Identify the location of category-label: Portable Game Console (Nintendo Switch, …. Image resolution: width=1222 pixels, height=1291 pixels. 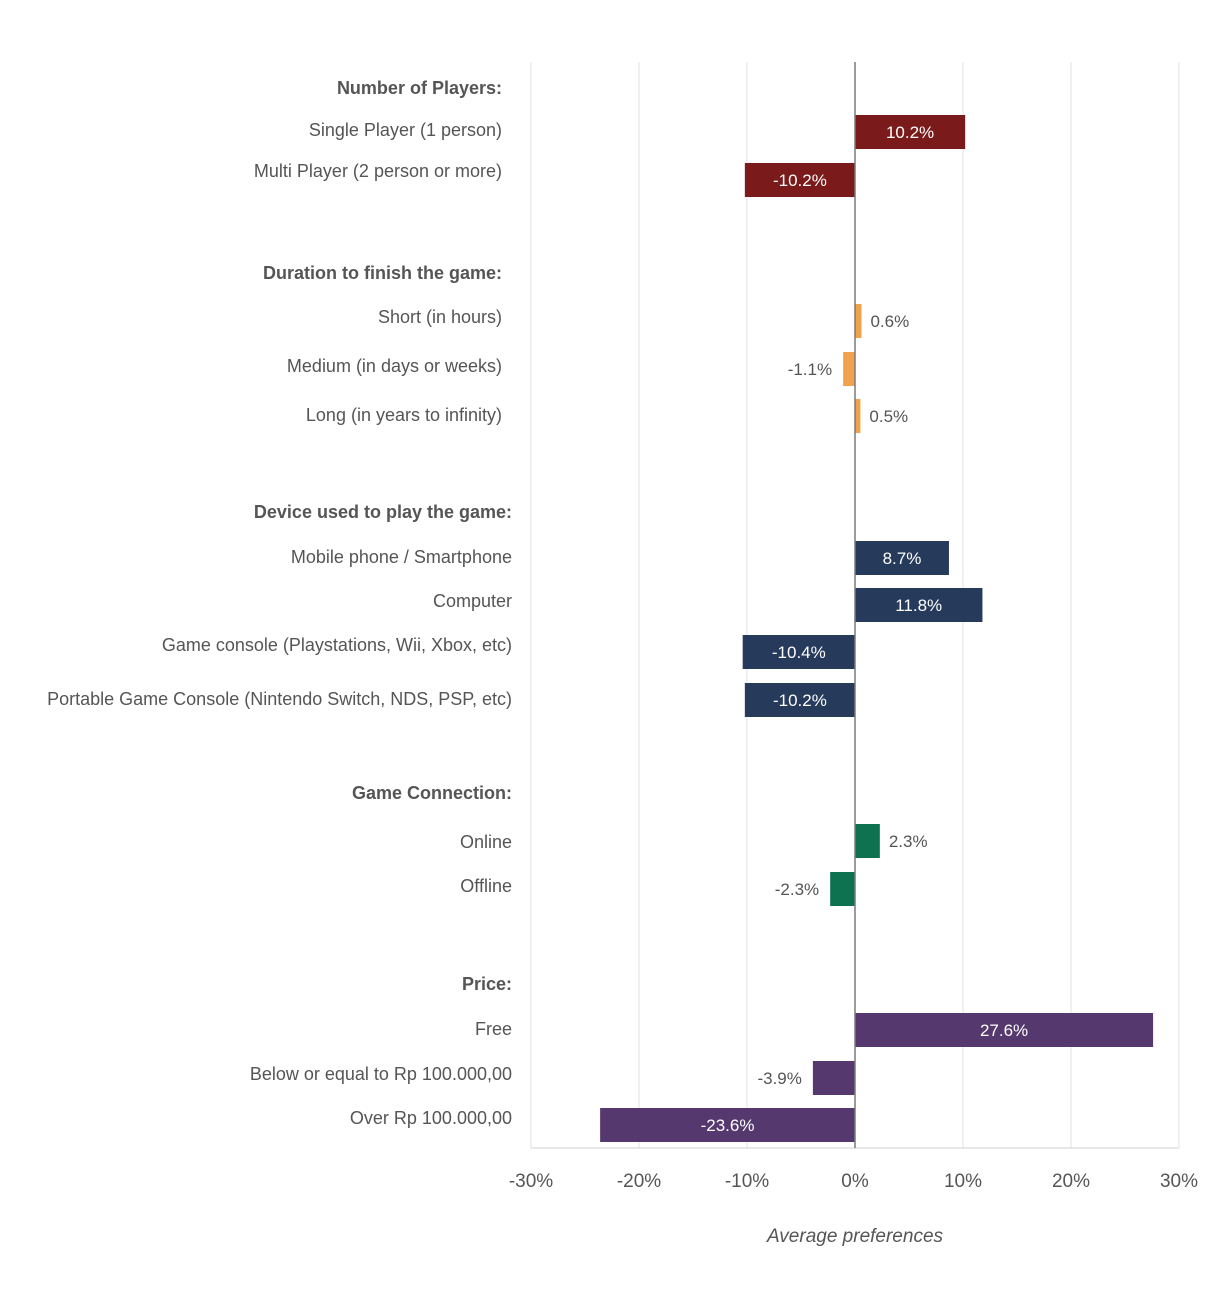
(279, 699).